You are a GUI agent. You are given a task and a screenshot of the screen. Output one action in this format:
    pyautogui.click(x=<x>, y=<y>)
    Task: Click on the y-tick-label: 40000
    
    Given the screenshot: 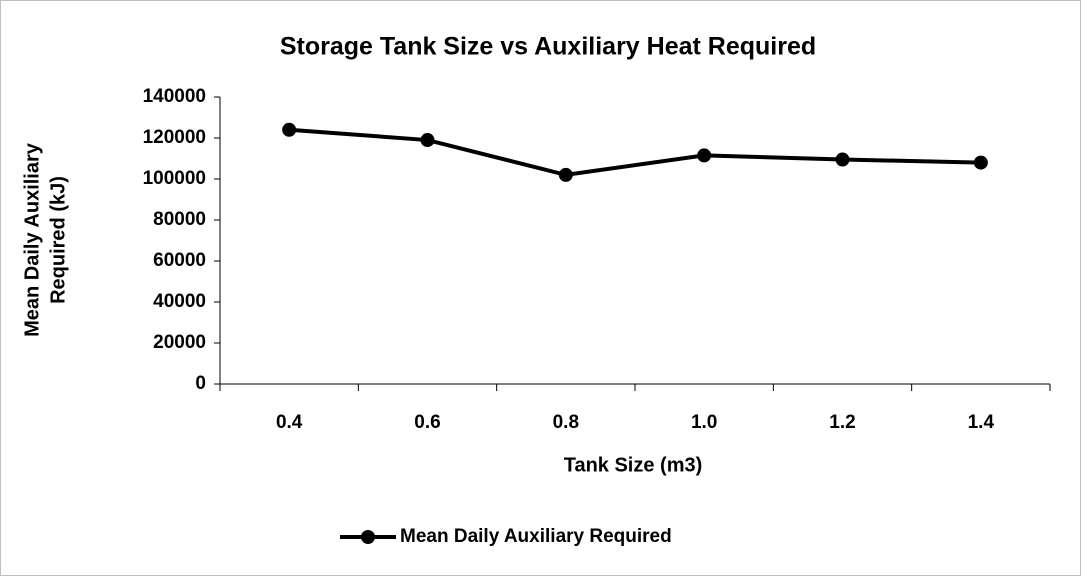 What is the action you would take?
    pyautogui.click(x=179, y=301)
    